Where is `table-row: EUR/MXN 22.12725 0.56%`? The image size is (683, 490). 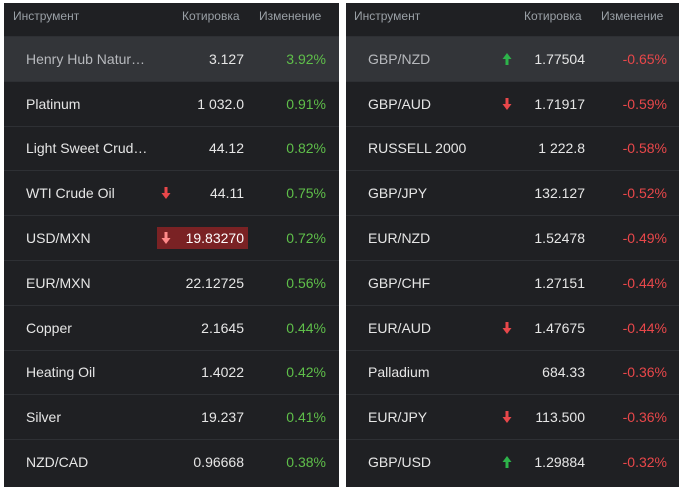
table-row: EUR/MXN 22.12725 0.56% is located at coordinates (171, 282).